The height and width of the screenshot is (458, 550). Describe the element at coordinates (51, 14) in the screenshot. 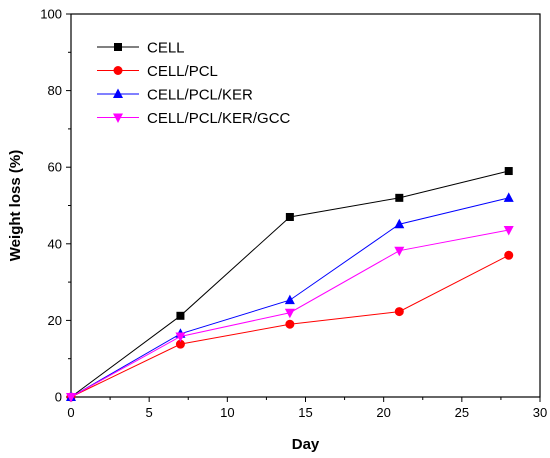

I see `y-tick-label: 100` at that location.